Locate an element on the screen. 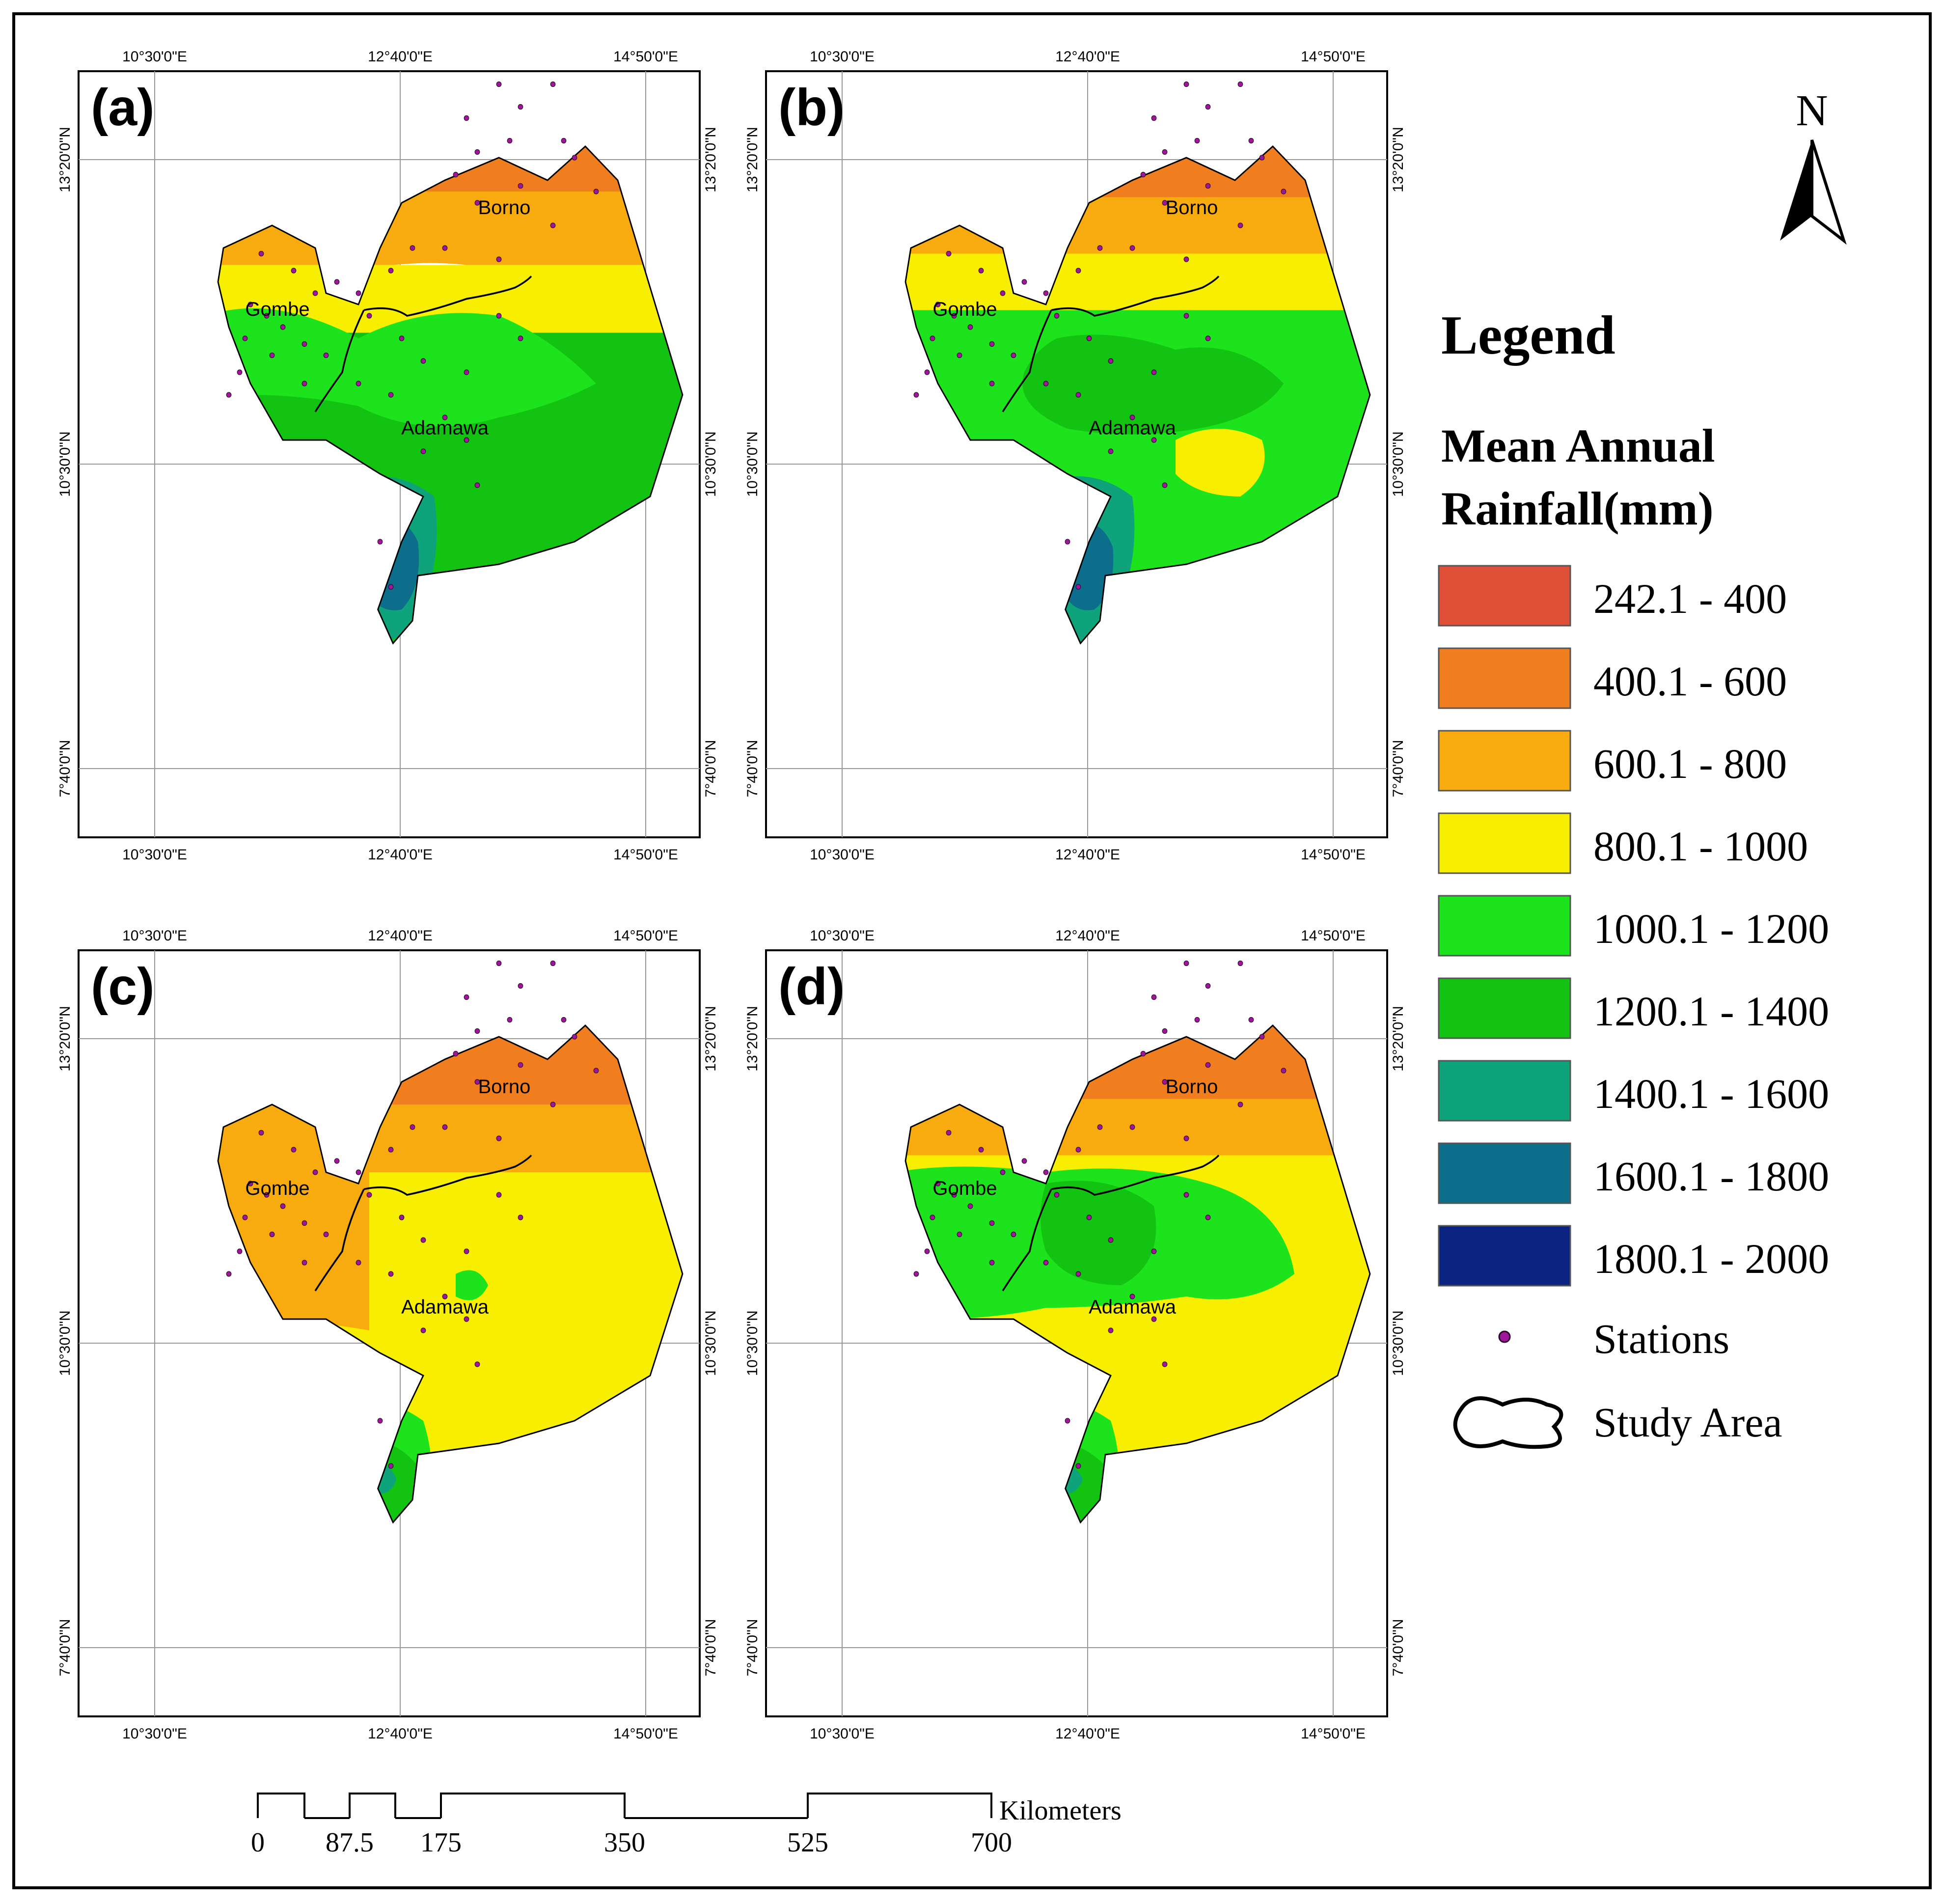 The height and width of the screenshot is (1904, 1944). lat-tick-left: 13°20'0"N is located at coordinates (65, 159).